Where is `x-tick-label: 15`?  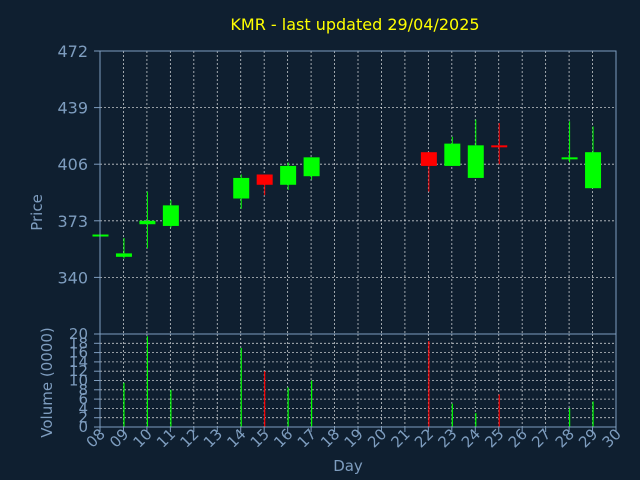 x-tick-label: 15 is located at coordinates (260, 438).